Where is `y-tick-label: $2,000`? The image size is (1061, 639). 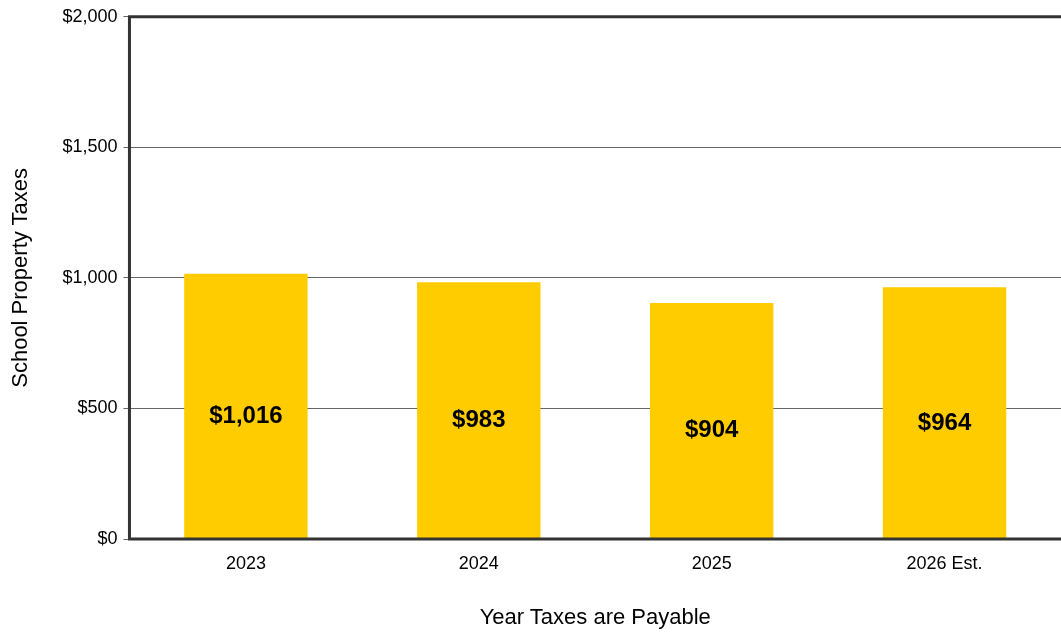
y-tick-label: $2,000 is located at coordinates (90, 15).